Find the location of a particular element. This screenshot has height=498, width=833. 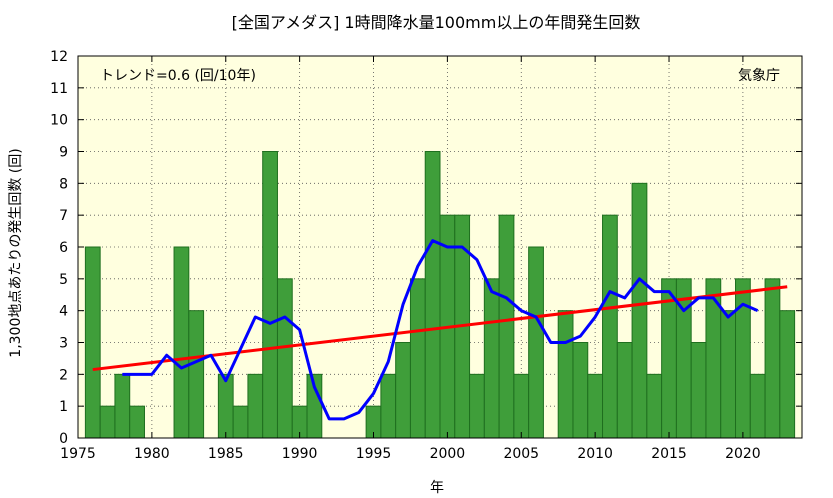

x-tick-label: 1985 is located at coordinates (226, 454).